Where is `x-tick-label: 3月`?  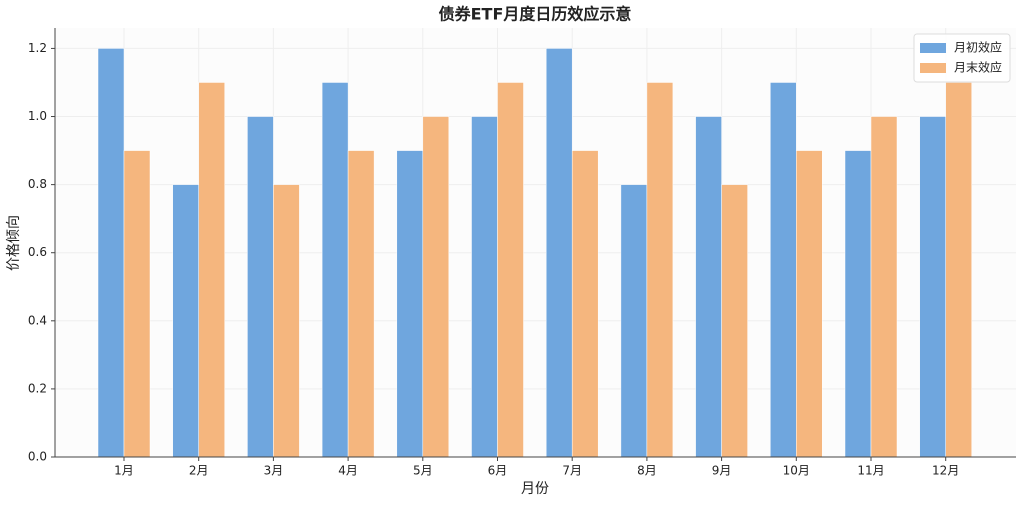 x-tick-label: 3月 is located at coordinates (274, 471).